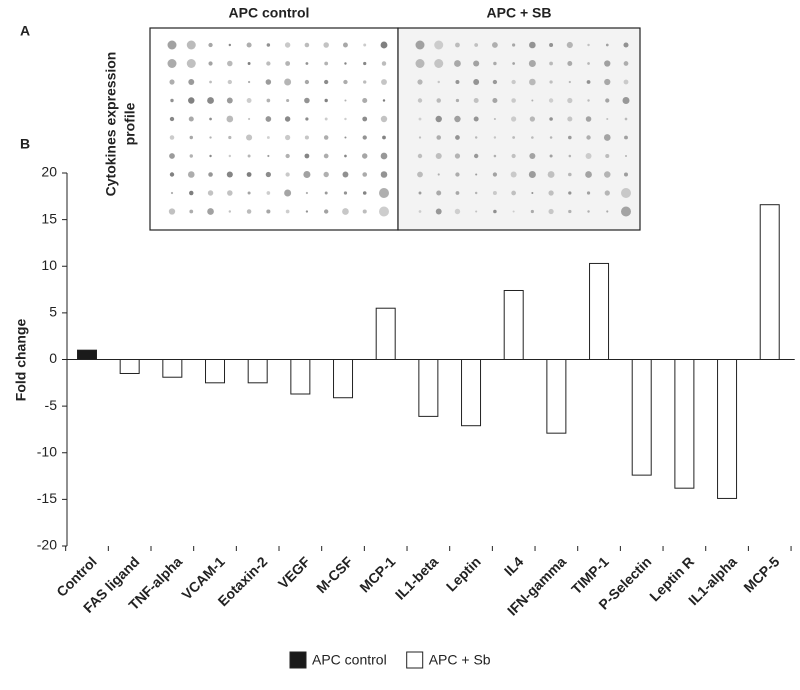  Describe the element at coordinates (49, 265) in the screenshot. I see `y-tick-label: 10` at that location.